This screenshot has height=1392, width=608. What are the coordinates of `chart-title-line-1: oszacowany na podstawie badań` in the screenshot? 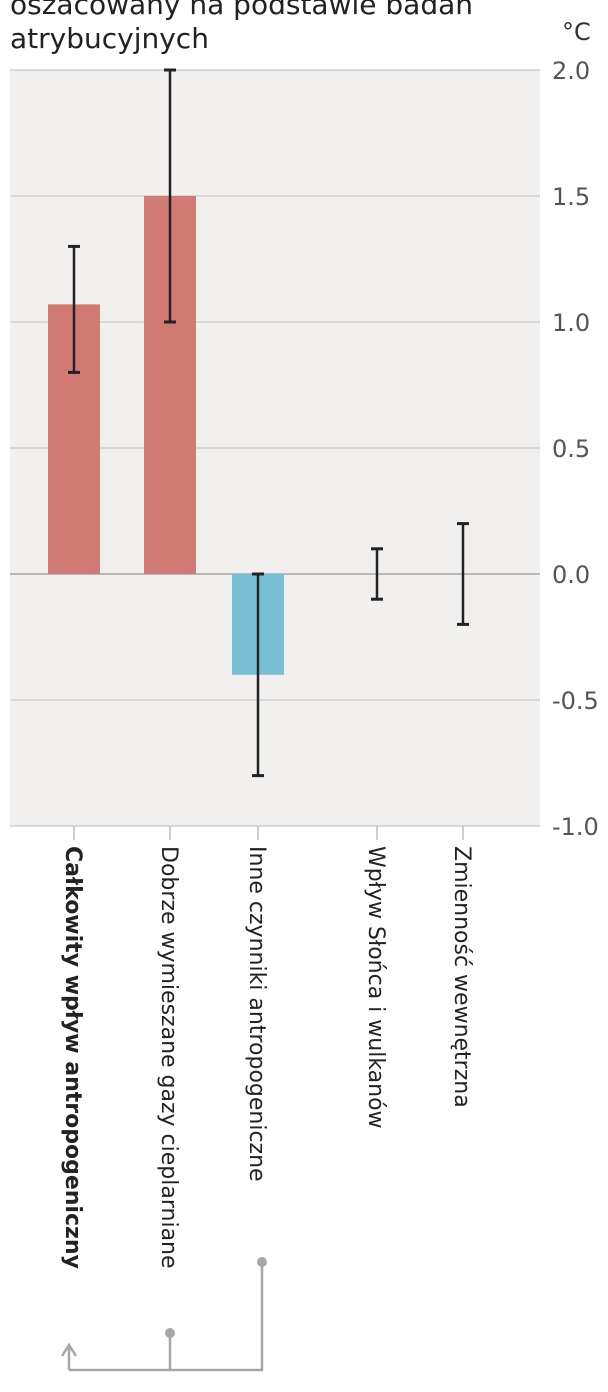 It's located at (241, 10).